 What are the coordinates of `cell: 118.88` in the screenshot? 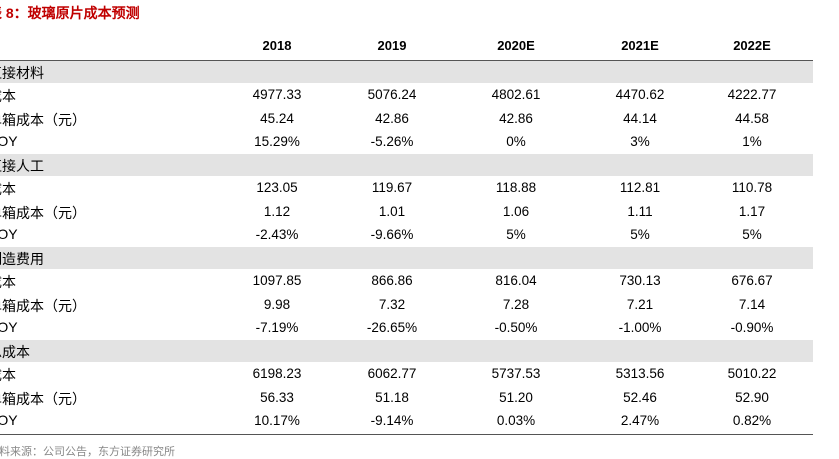 It's located at (516, 188).